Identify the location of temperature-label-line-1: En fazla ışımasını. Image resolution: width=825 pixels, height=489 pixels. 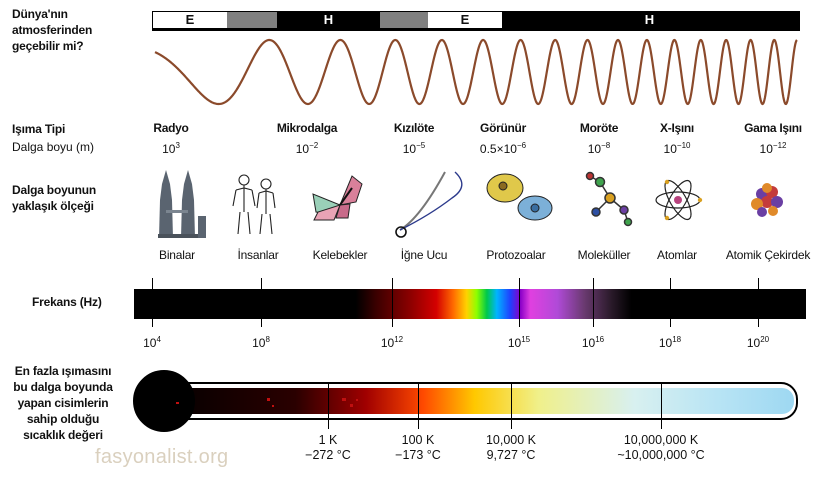
(63, 371).